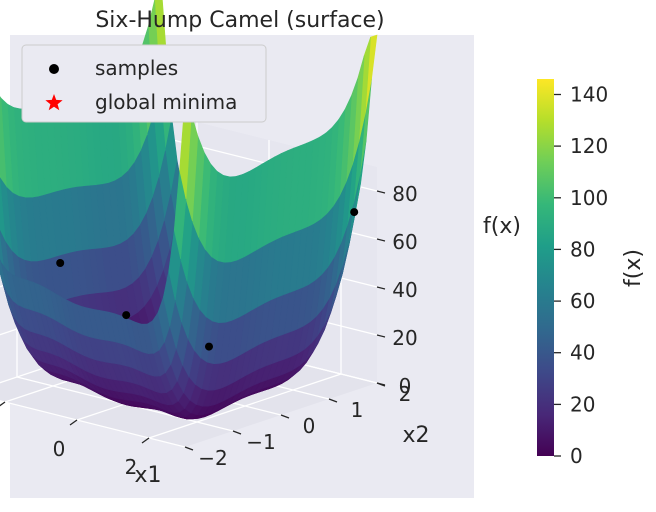  I want to click on colorbar-tick-label: 60, so click(582, 301).